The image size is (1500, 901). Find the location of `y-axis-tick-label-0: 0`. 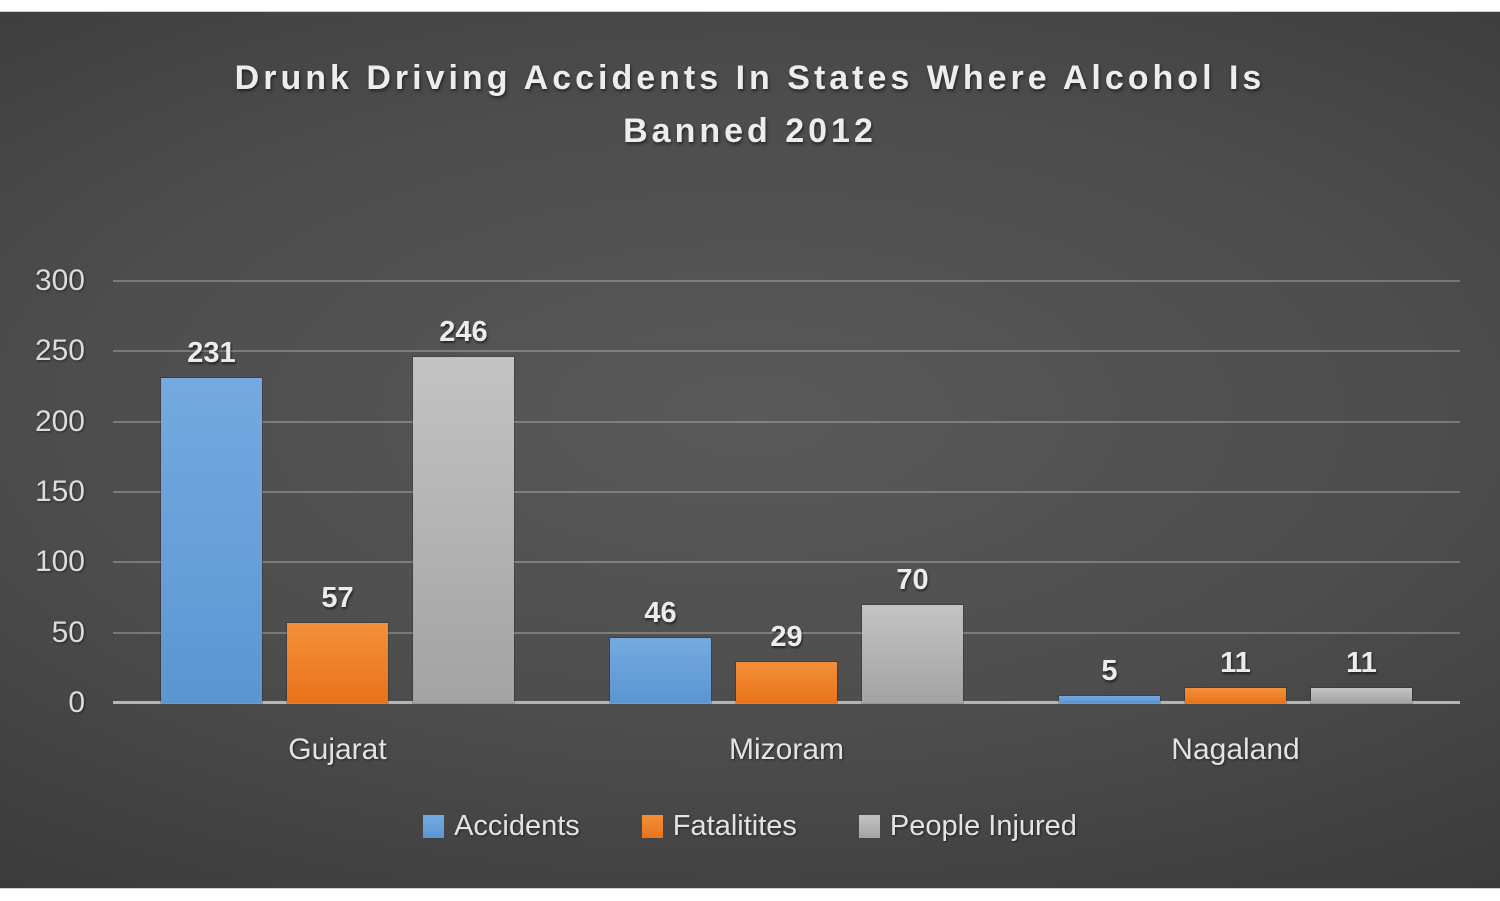

y-axis-tick-label-0: 0 is located at coordinates (76, 702).